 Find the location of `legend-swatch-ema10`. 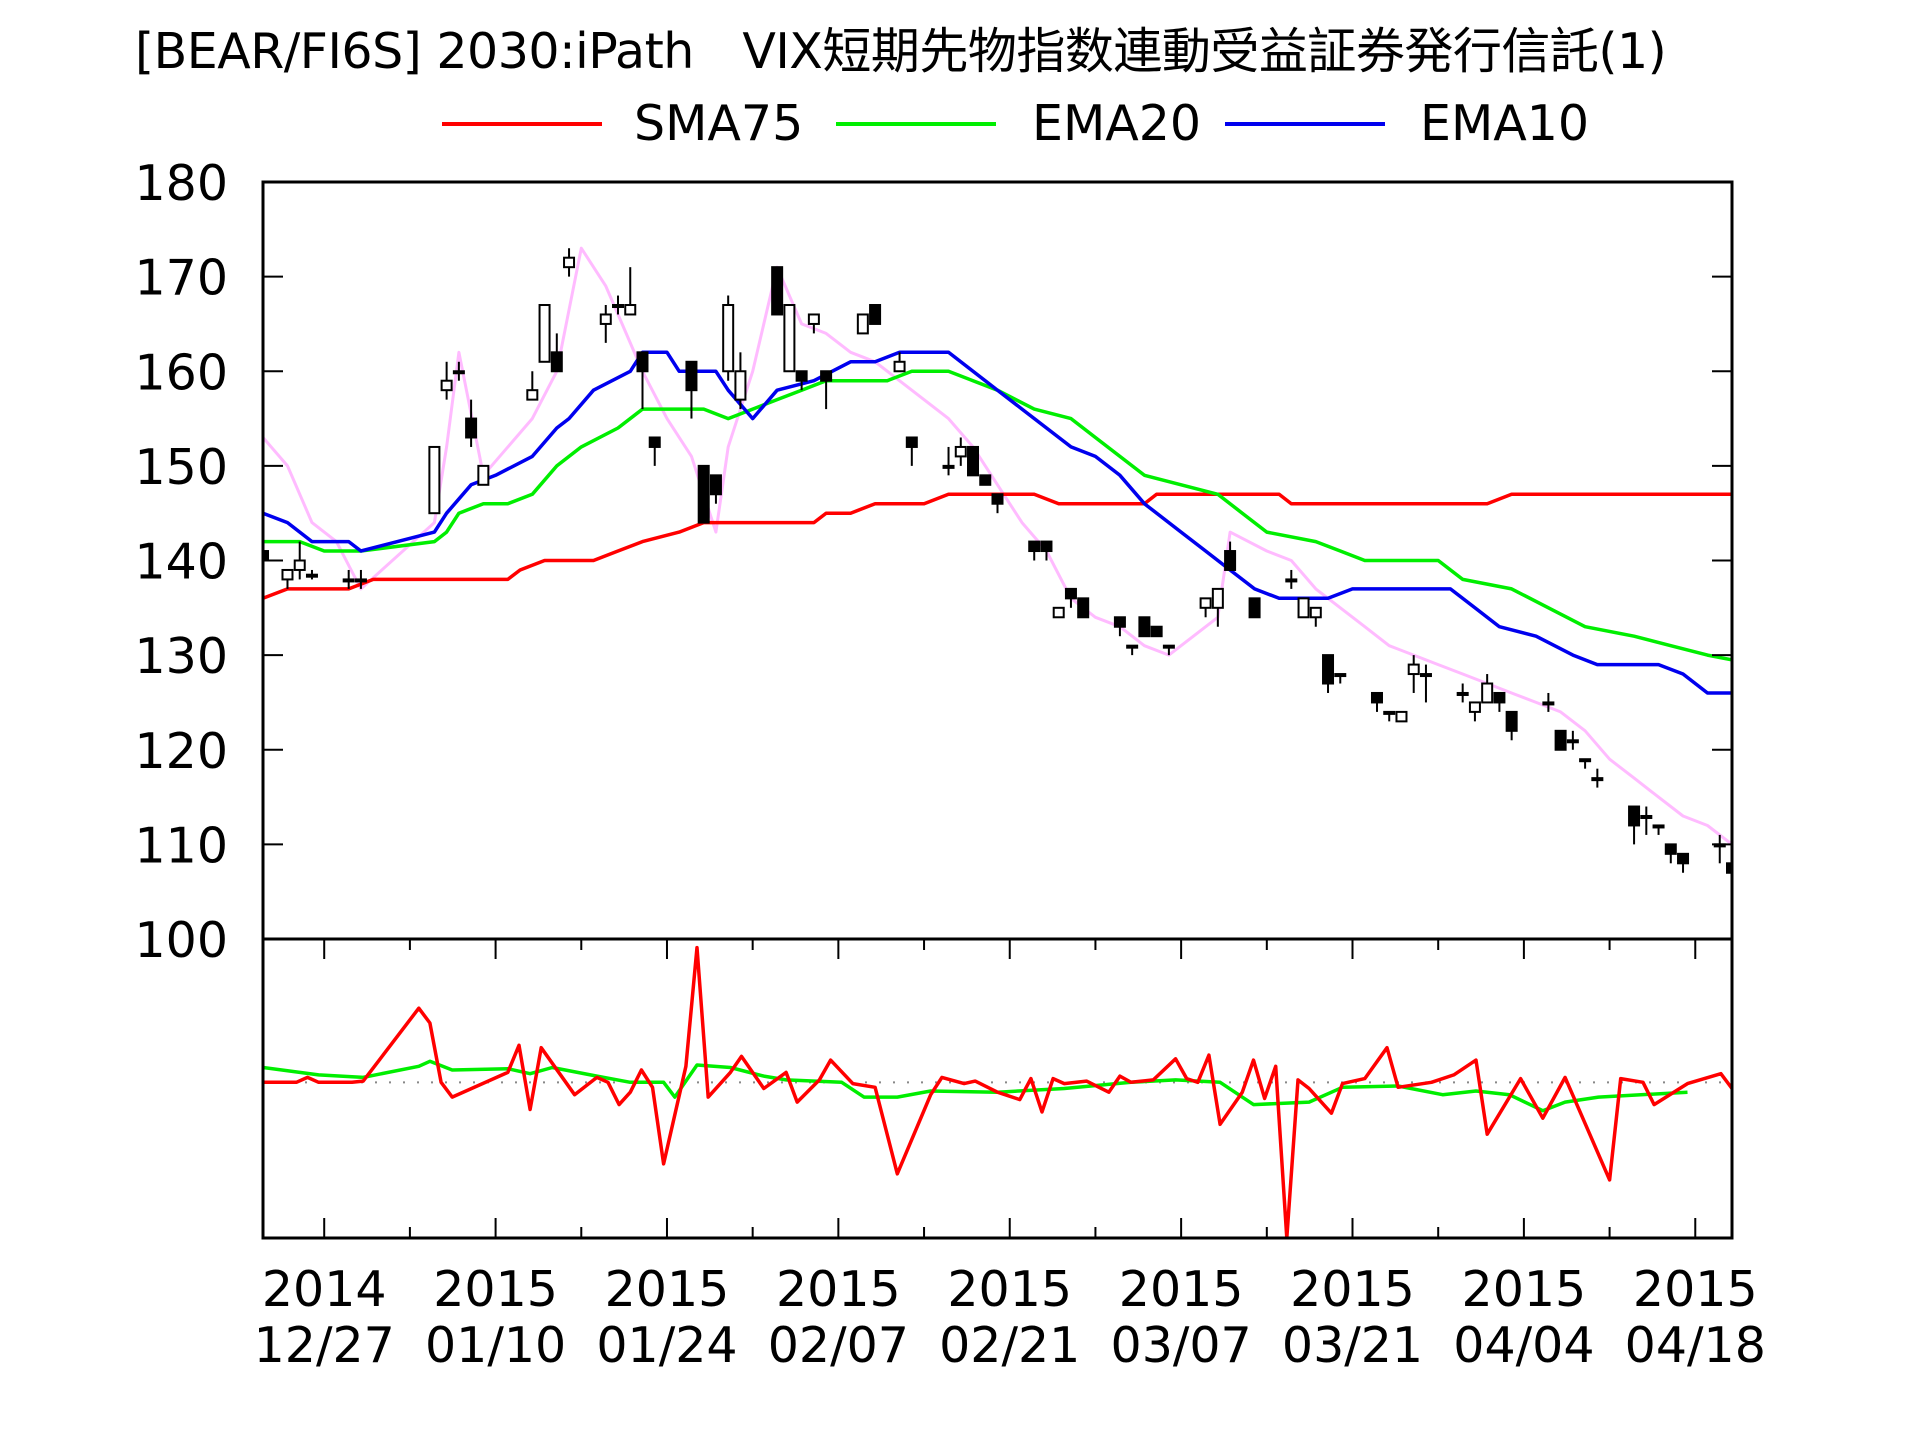

legend-swatch-ema10 is located at coordinates (1305, 124).